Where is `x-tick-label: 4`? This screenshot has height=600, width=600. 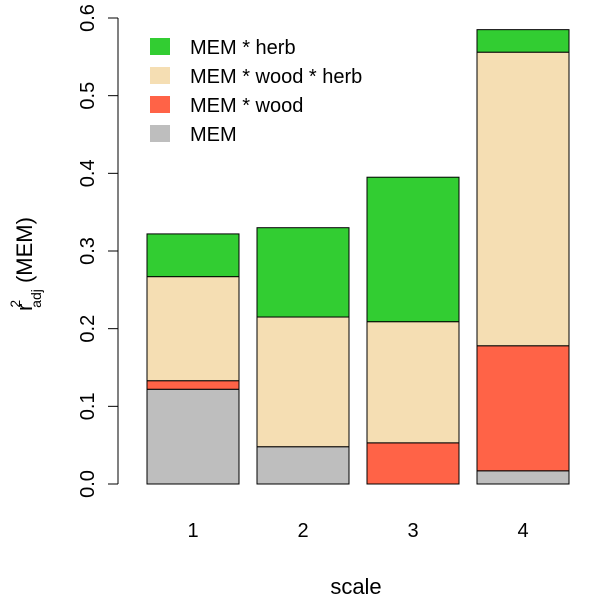
x-tick-label: 4 is located at coordinates (522, 531).